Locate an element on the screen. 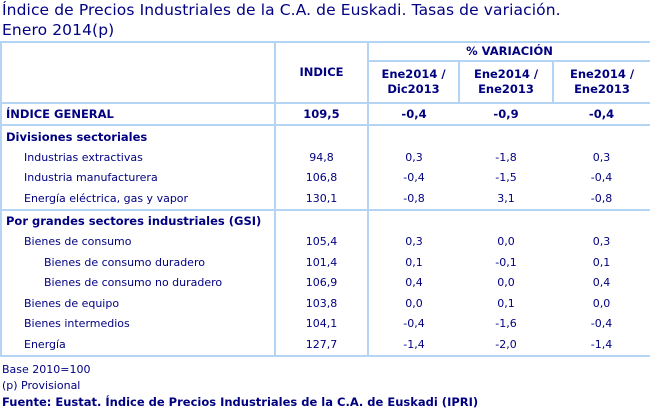  row-v3: 0,0 is located at coordinates (601, 303).